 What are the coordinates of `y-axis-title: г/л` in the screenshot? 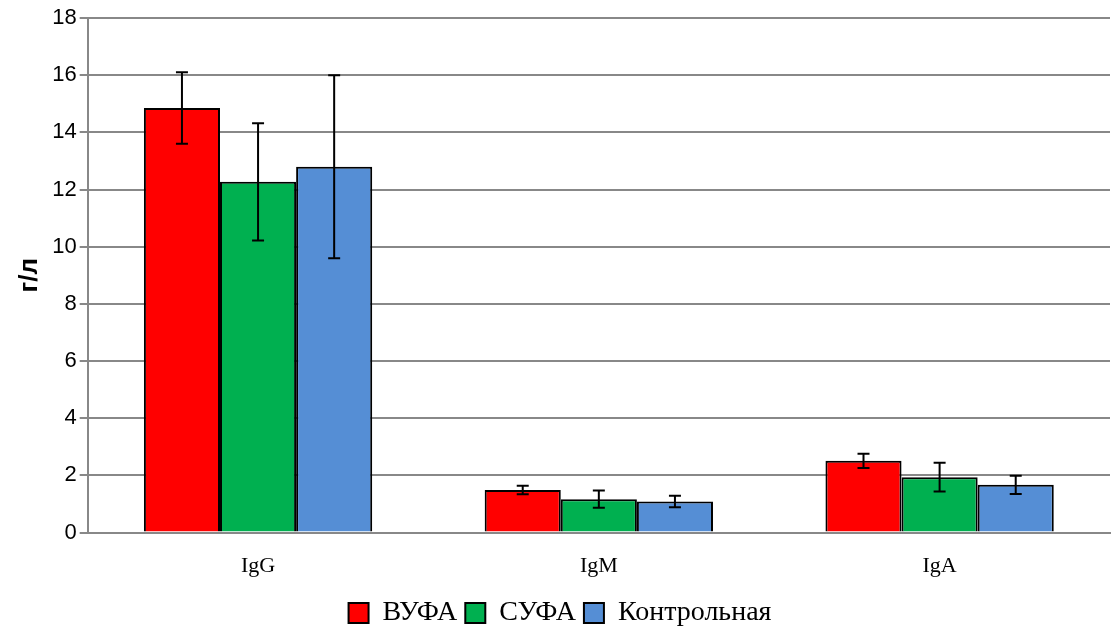 It's located at (27, 275).